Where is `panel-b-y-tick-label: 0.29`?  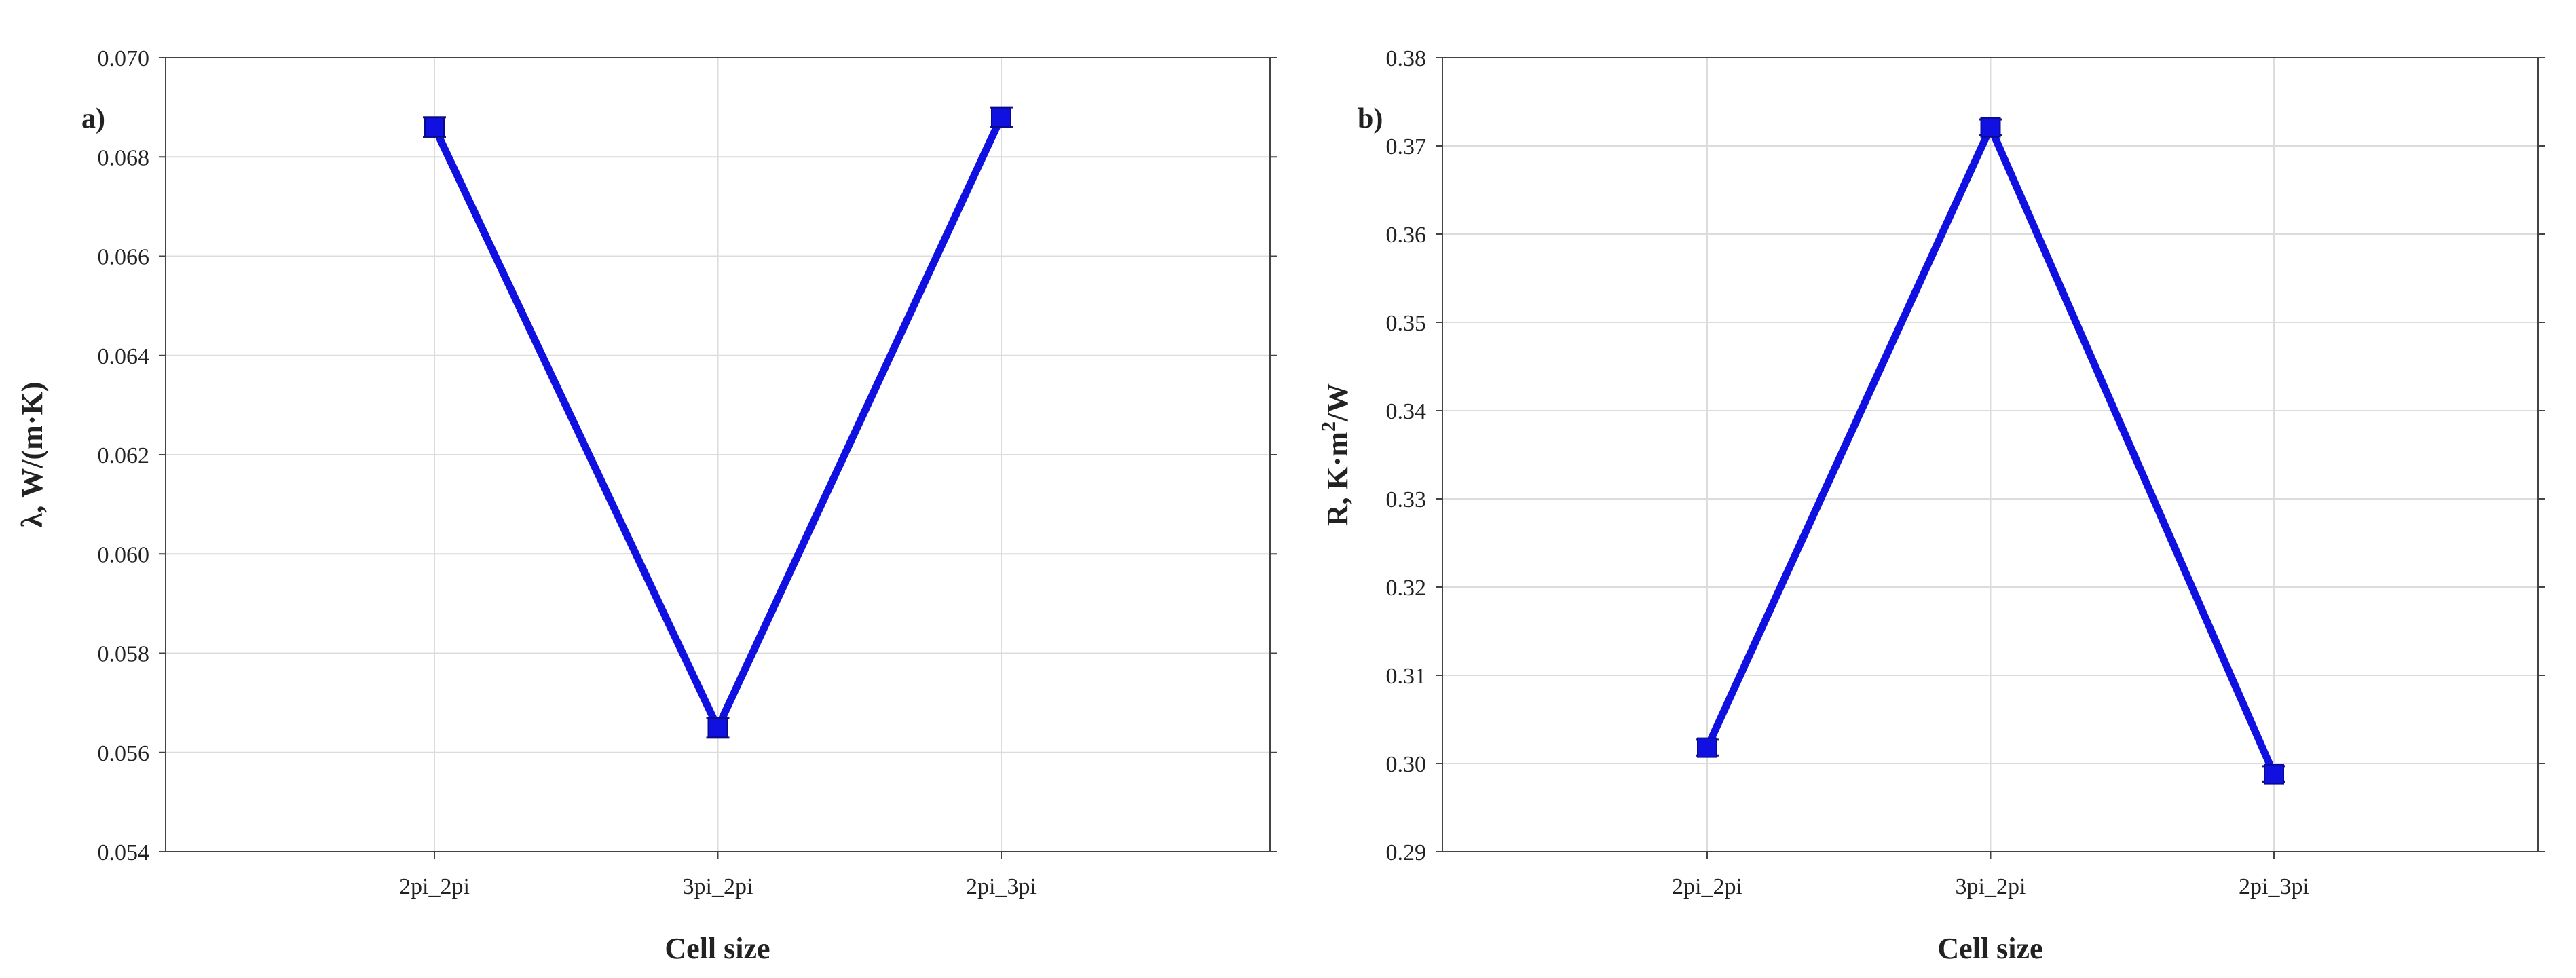 panel-b-y-tick-label: 0.29 is located at coordinates (1407, 853).